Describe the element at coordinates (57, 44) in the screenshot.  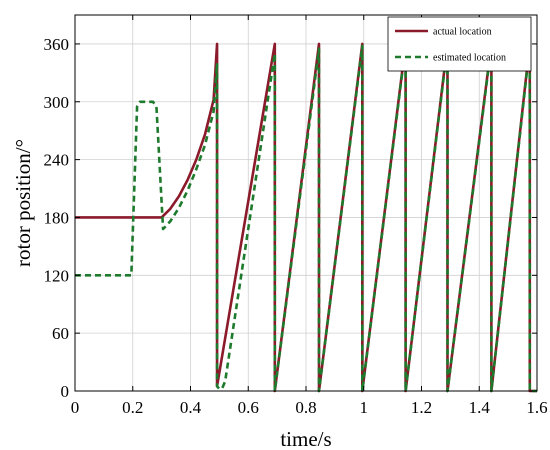
I see `y-tick-label: 360` at that location.